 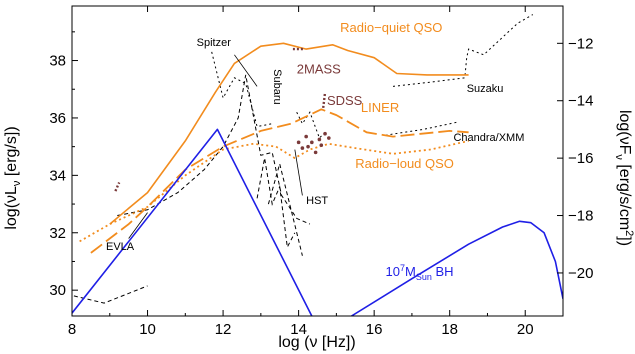 What do you see at coordinates (457, 268) in the screenshot?
I see `series-blue-high` at bounding box center [457, 268].